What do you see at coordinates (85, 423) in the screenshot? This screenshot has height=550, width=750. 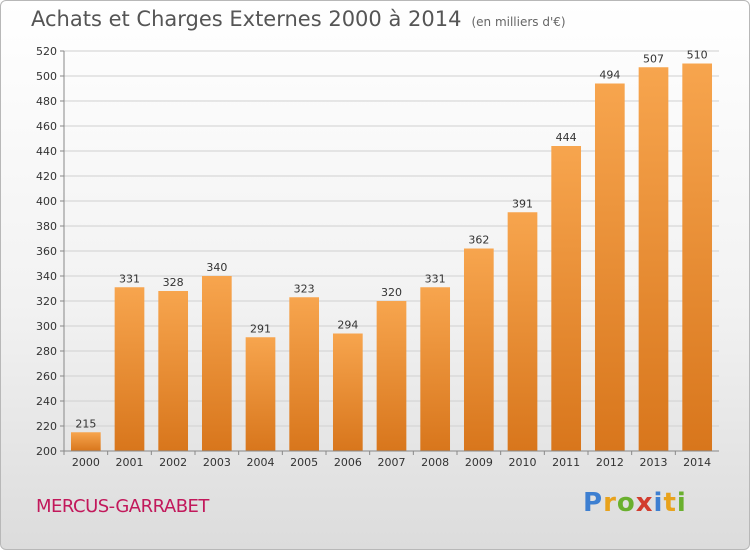 I see `data-label: 215` at bounding box center [85, 423].